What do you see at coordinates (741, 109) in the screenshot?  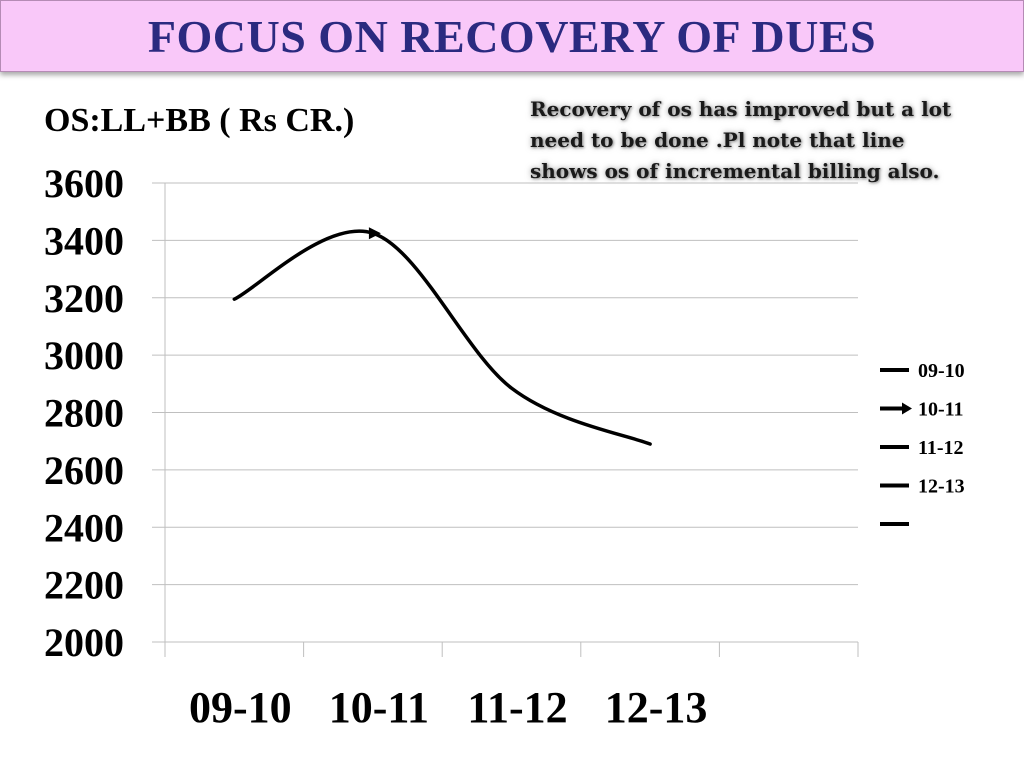 I see `annotation-line-1: Recovery of os has improved but a lot` at bounding box center [741, 109].